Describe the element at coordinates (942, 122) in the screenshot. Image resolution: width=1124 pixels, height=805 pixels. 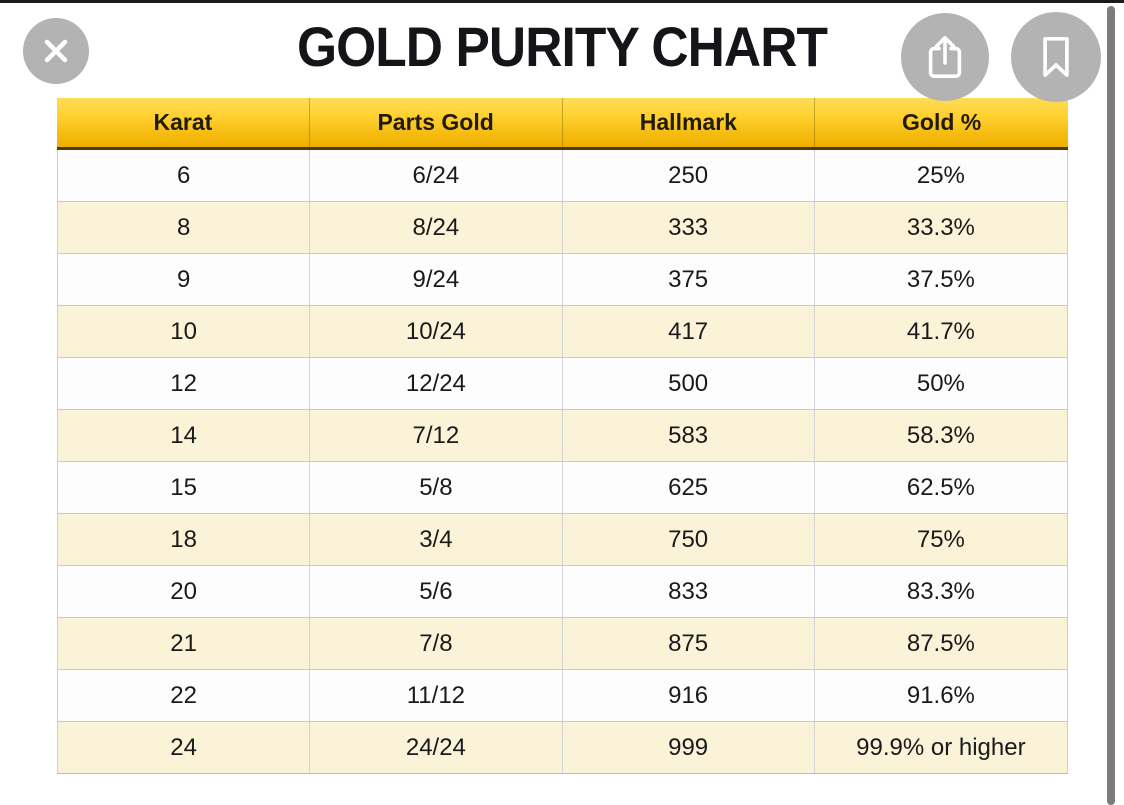
I see `column-header: Gold %` at that location.